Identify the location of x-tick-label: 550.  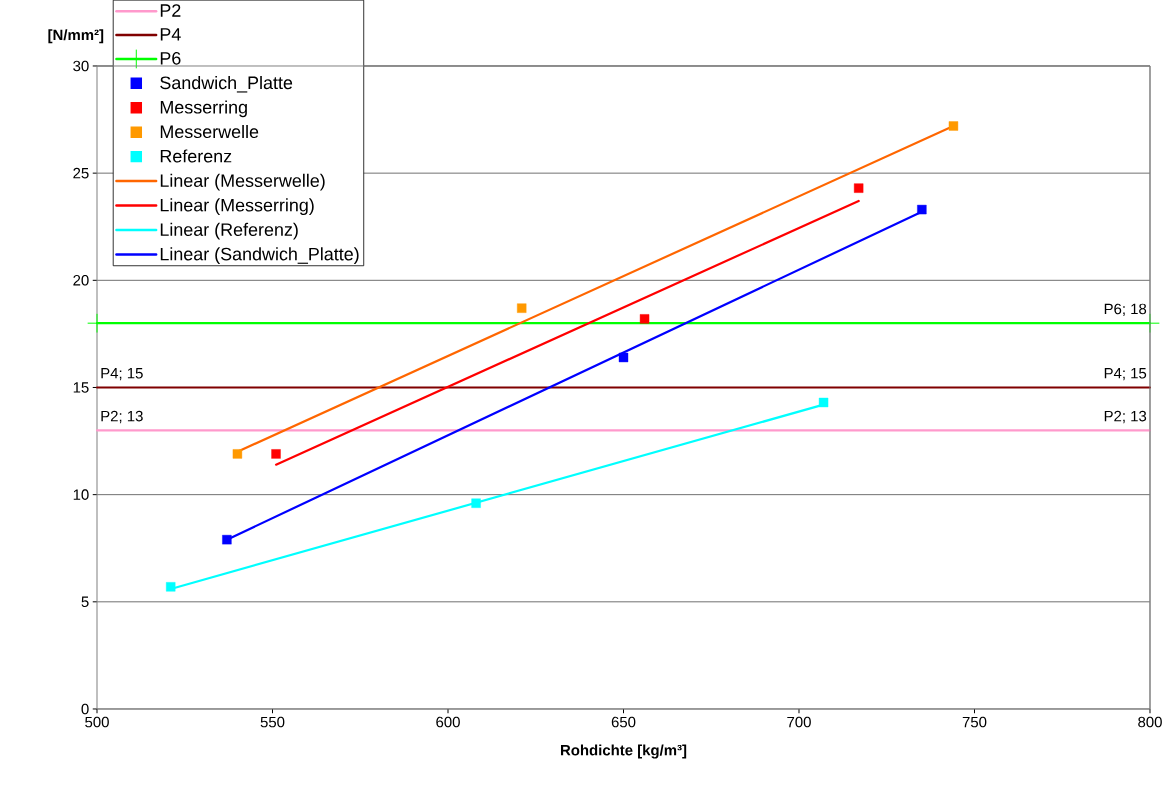
(272, 722).